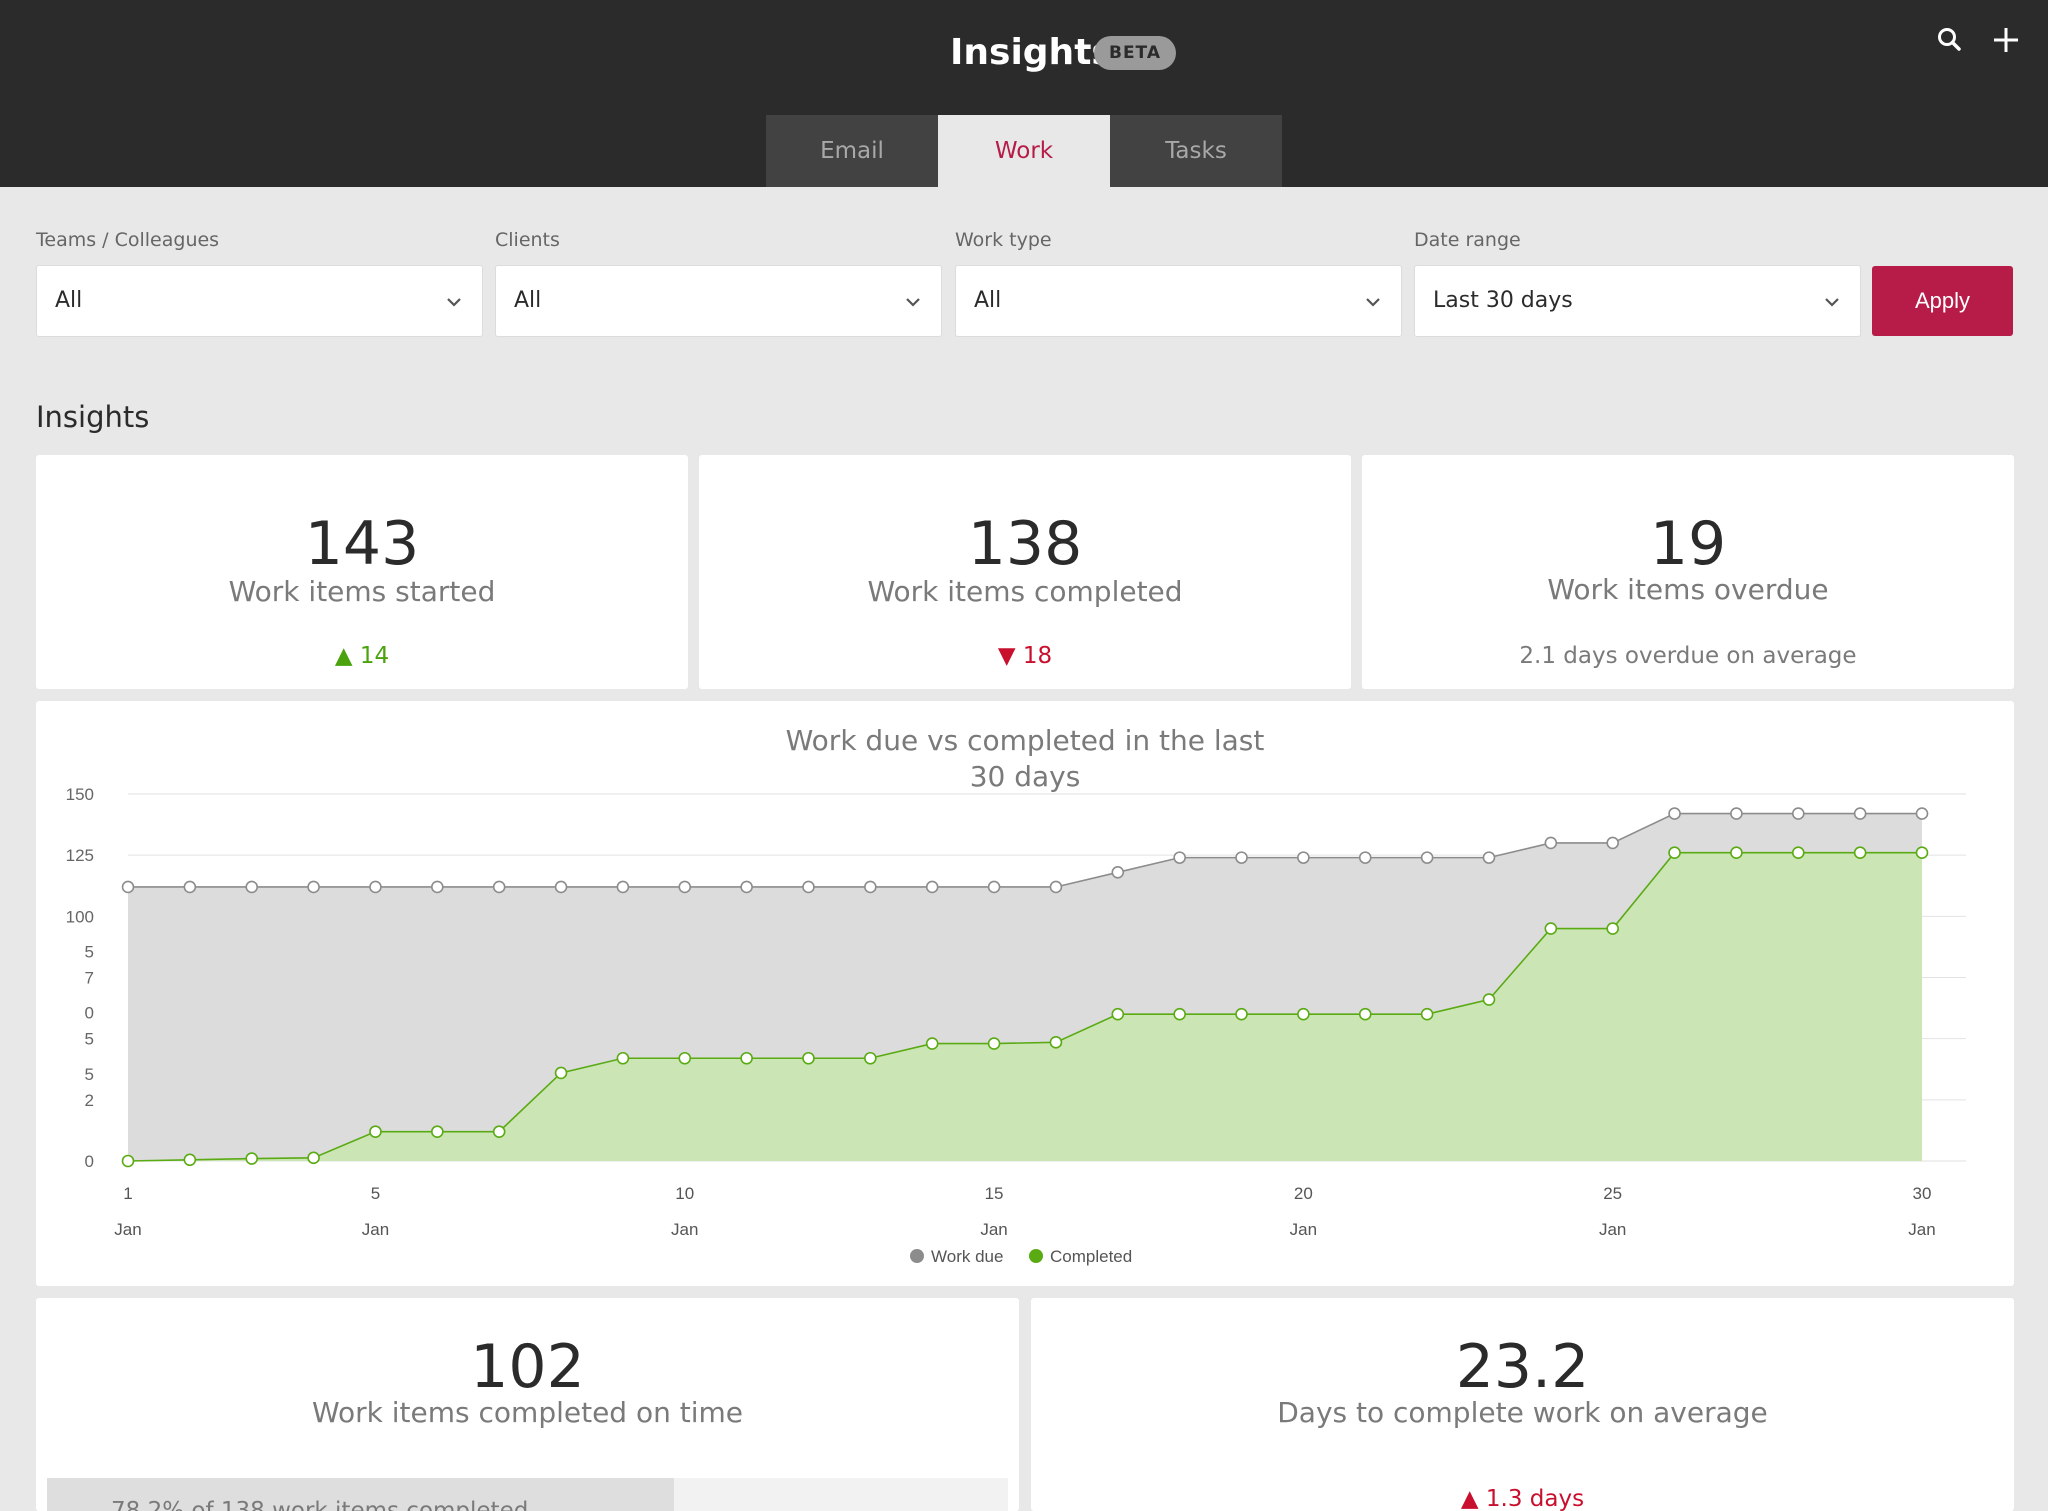  I want to click on x-tick-label: 25, so click(1612, 1193).